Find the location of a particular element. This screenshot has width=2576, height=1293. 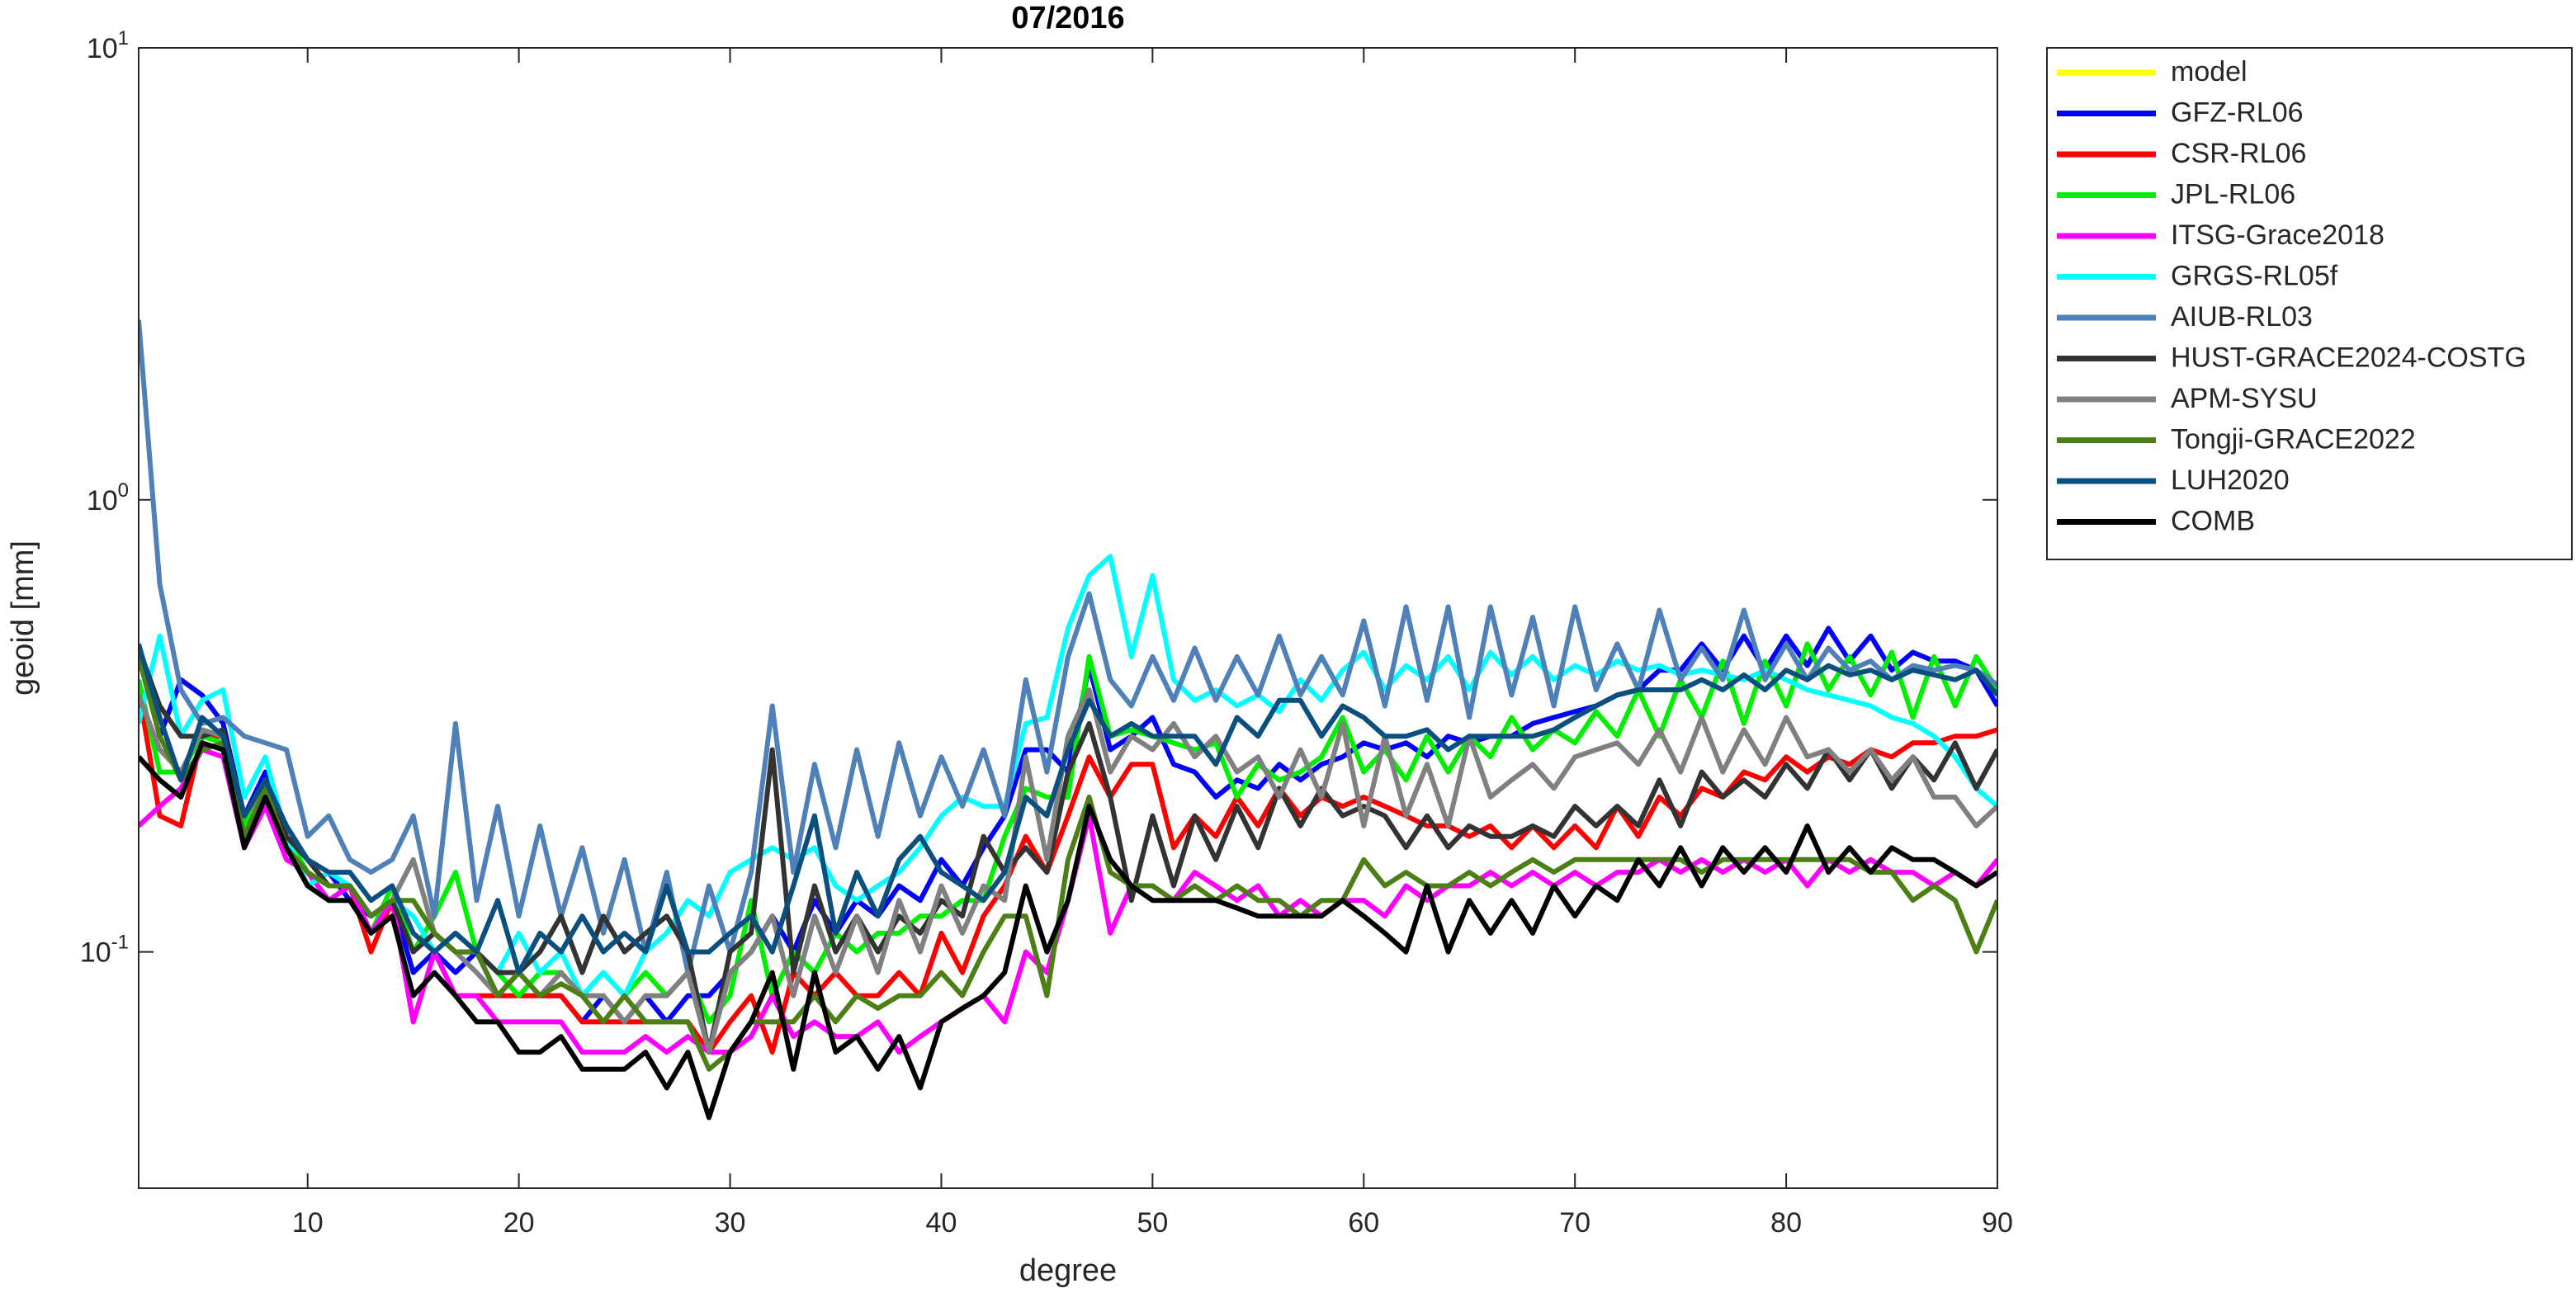

legend-label: CSR-RL06 is located at coordinates (2238, 154).